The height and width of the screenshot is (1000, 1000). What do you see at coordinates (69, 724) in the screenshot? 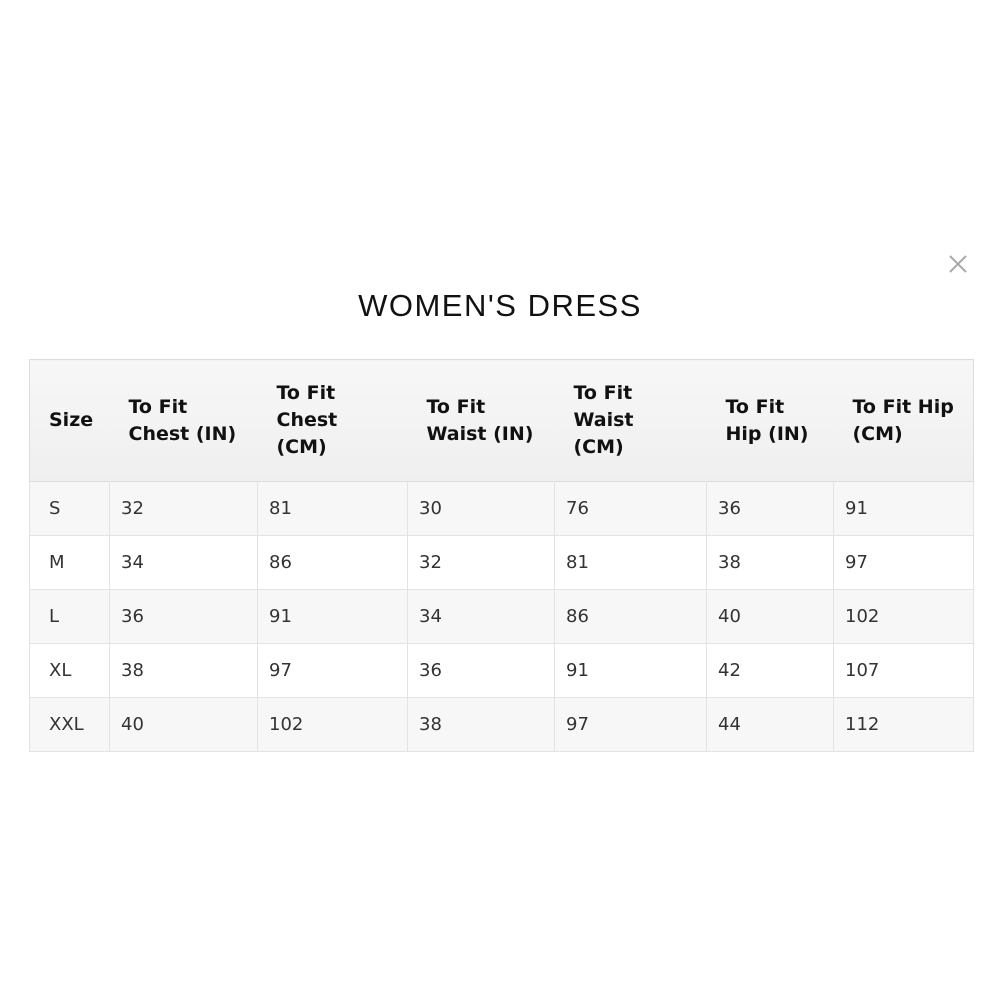
I see `size-cell: XXL` at bounding box center [69, 724].